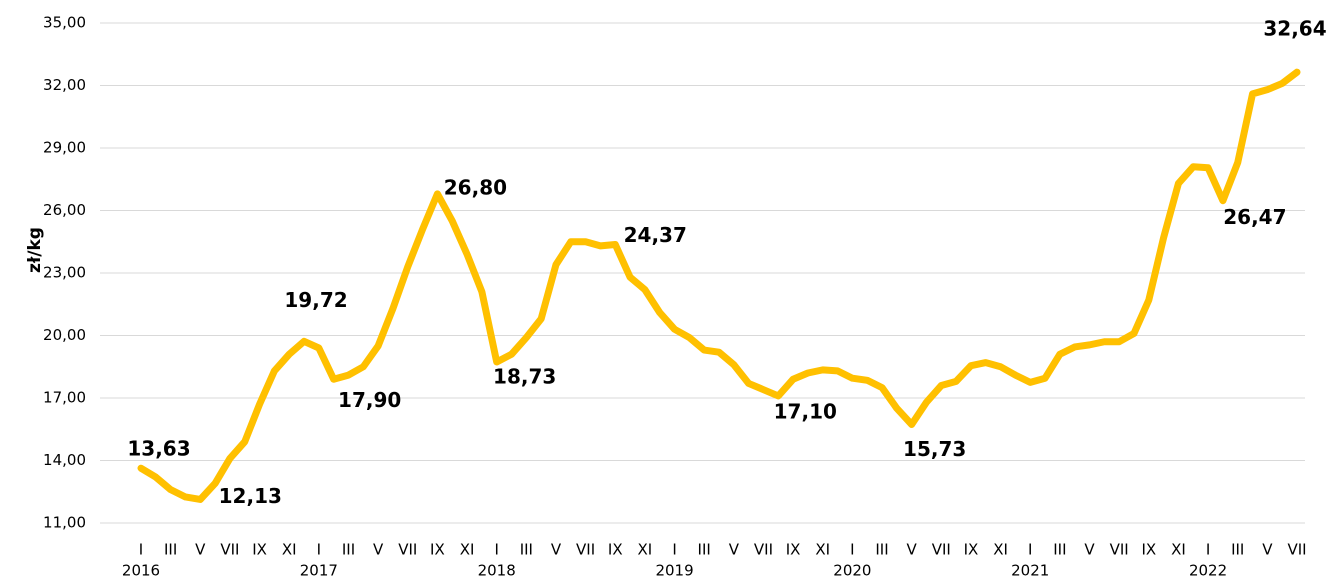 This screenshot has height=579, width=1333. Describe the element at coordinates (64, 335) in the screenshot. I see `y-tick-label: 20,00` at that location.